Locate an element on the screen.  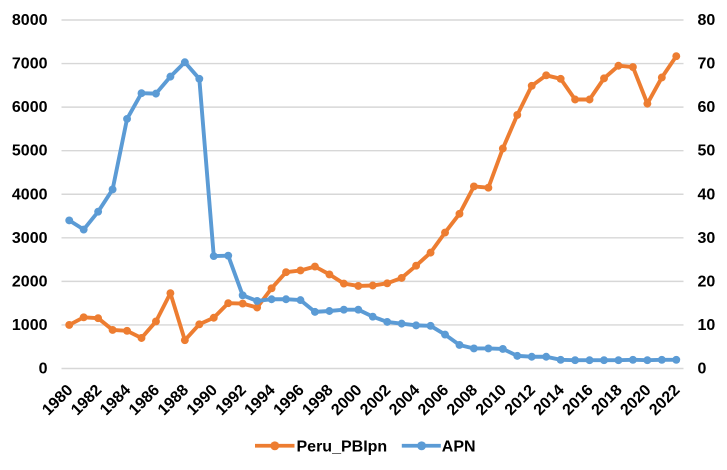
svg-text: 50 is located at coordinates (707, 151).